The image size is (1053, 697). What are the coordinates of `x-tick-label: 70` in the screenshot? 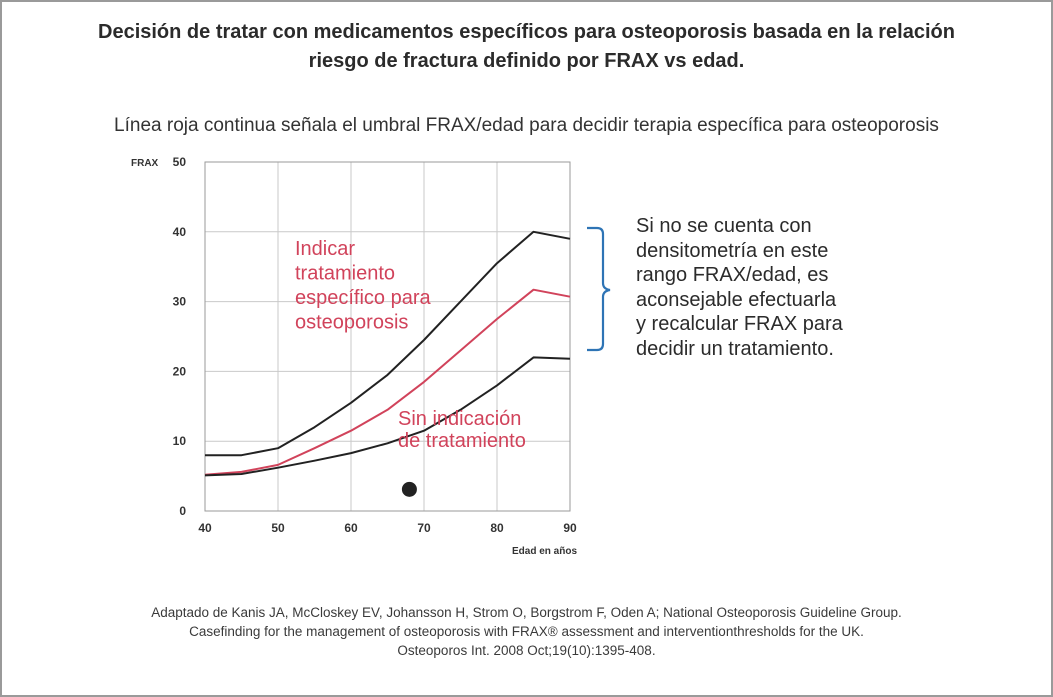 It's located at (424, 528).